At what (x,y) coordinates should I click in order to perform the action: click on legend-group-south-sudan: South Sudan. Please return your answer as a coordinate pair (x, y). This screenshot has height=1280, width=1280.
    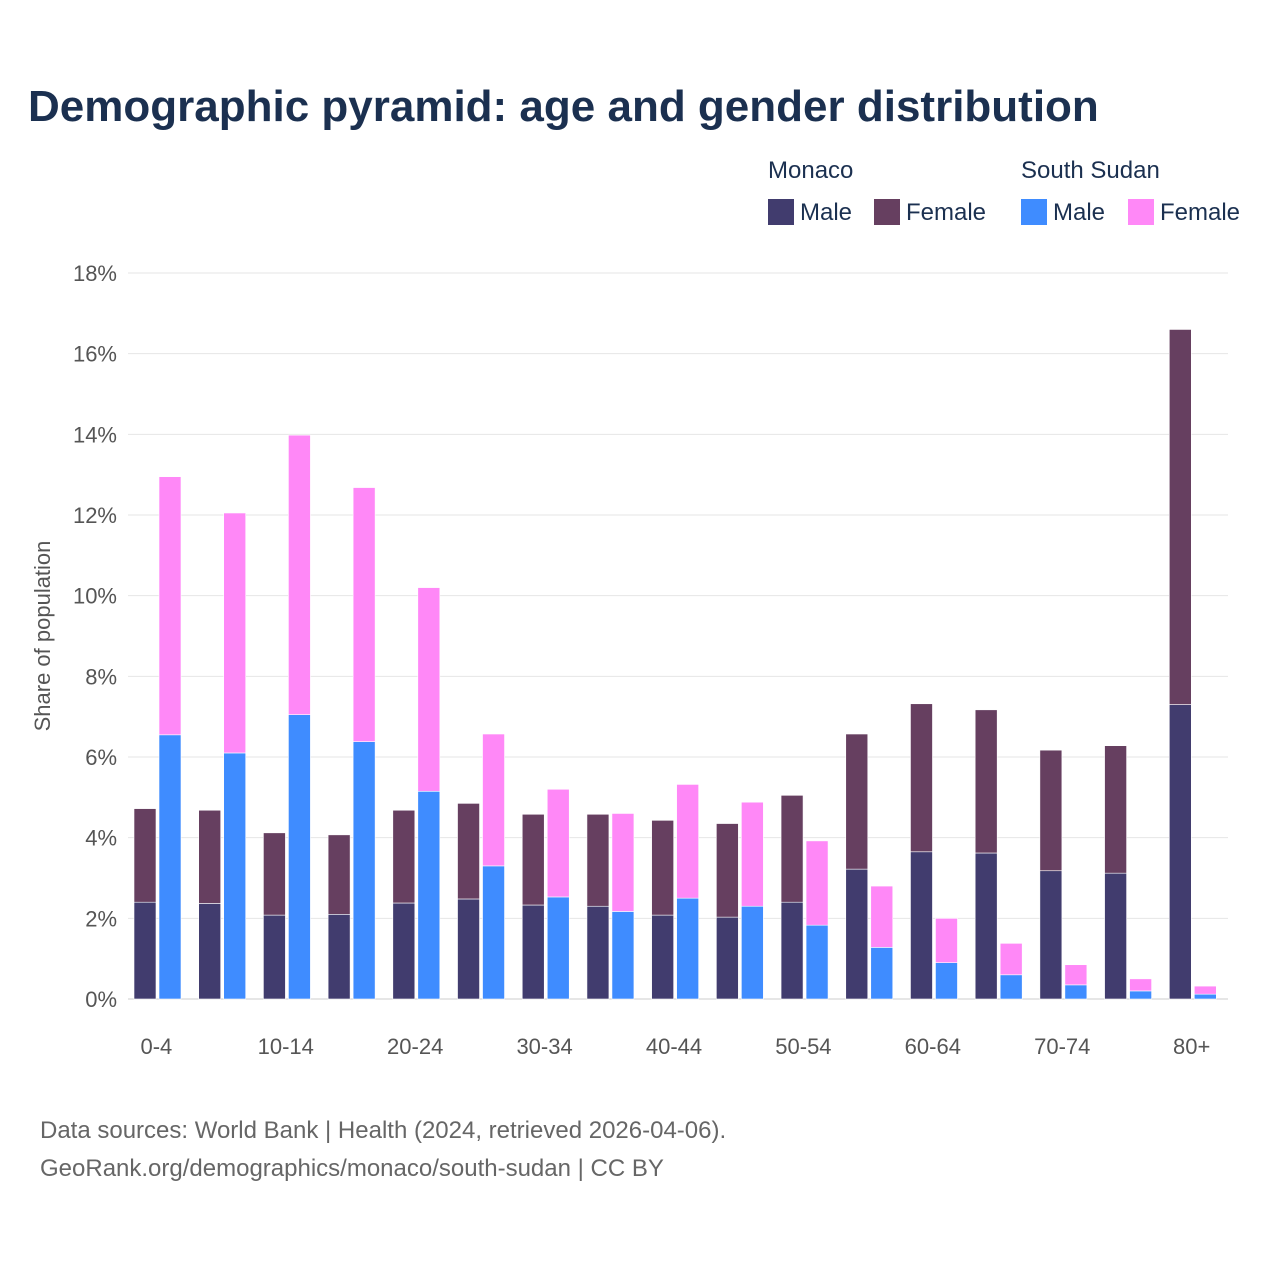
    Looking at the image, I should click on (1090, 170).